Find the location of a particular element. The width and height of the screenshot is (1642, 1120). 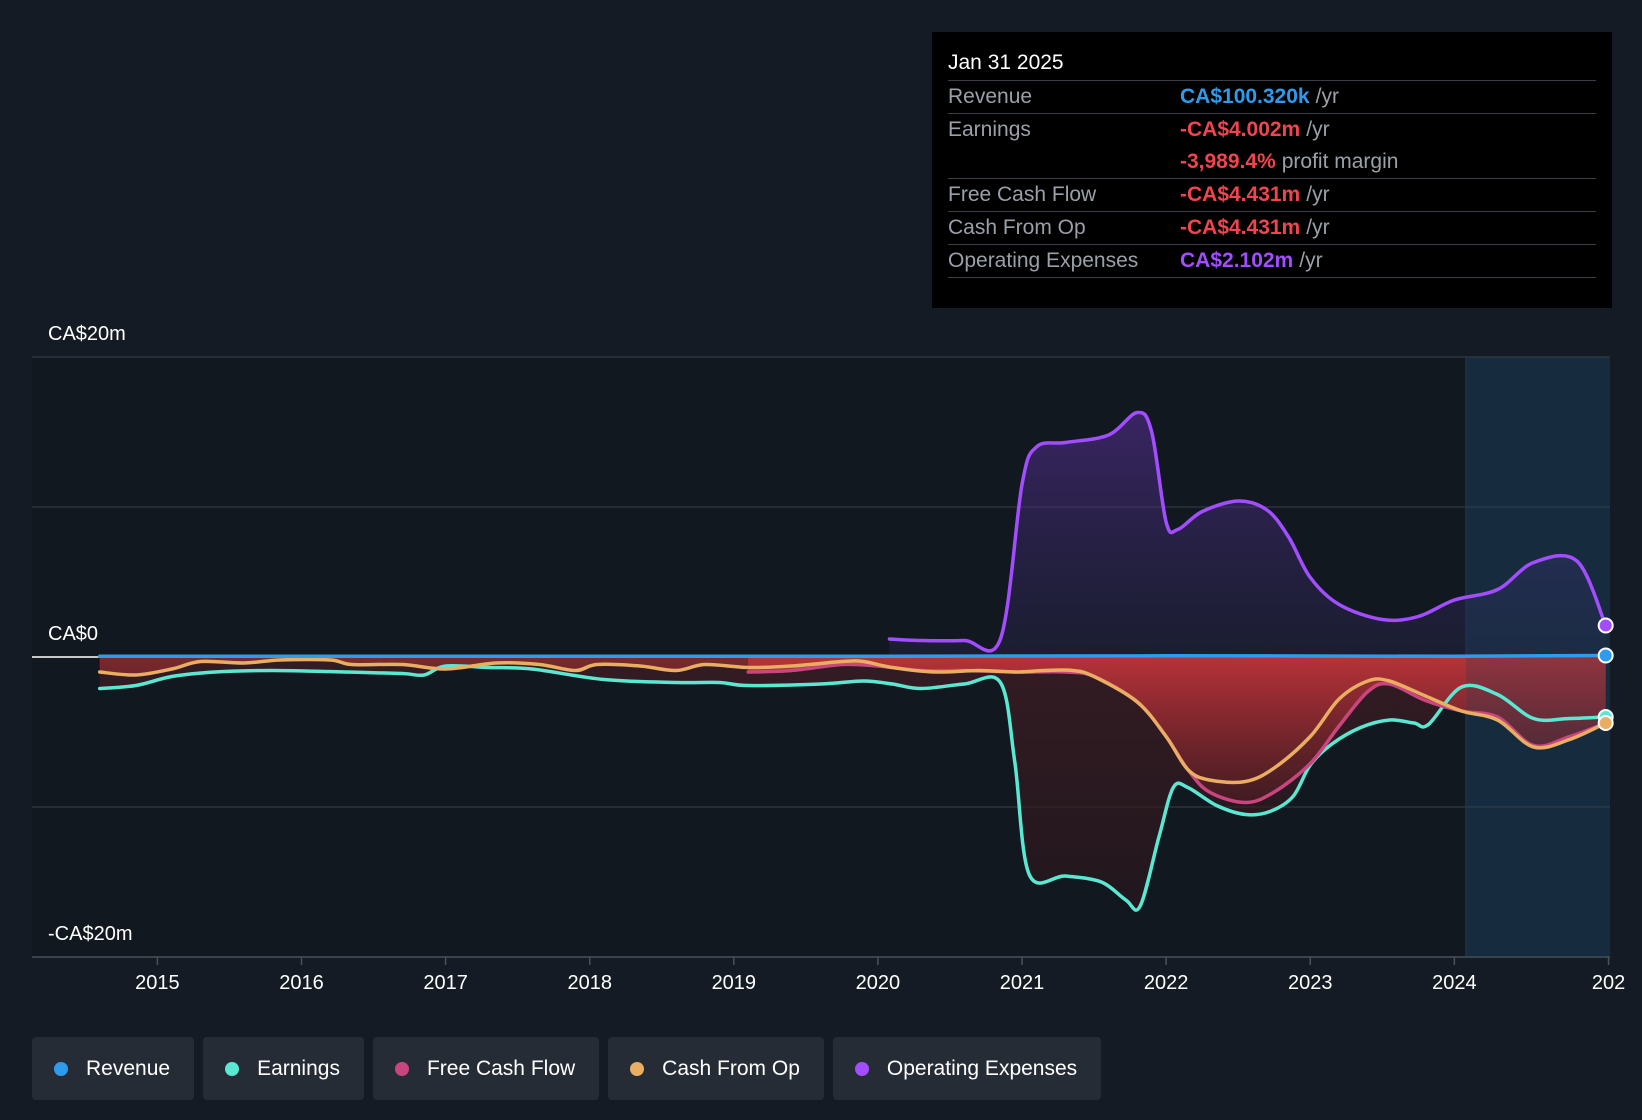

marker-revenue is located at coordinates (1605, 655).